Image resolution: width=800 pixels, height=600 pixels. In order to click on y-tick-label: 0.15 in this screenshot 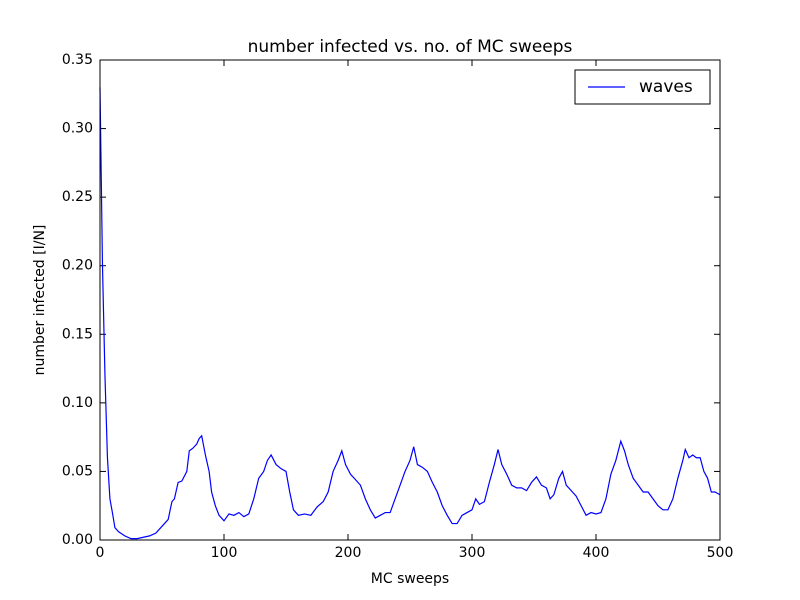, I will do `click(77, 334)`.